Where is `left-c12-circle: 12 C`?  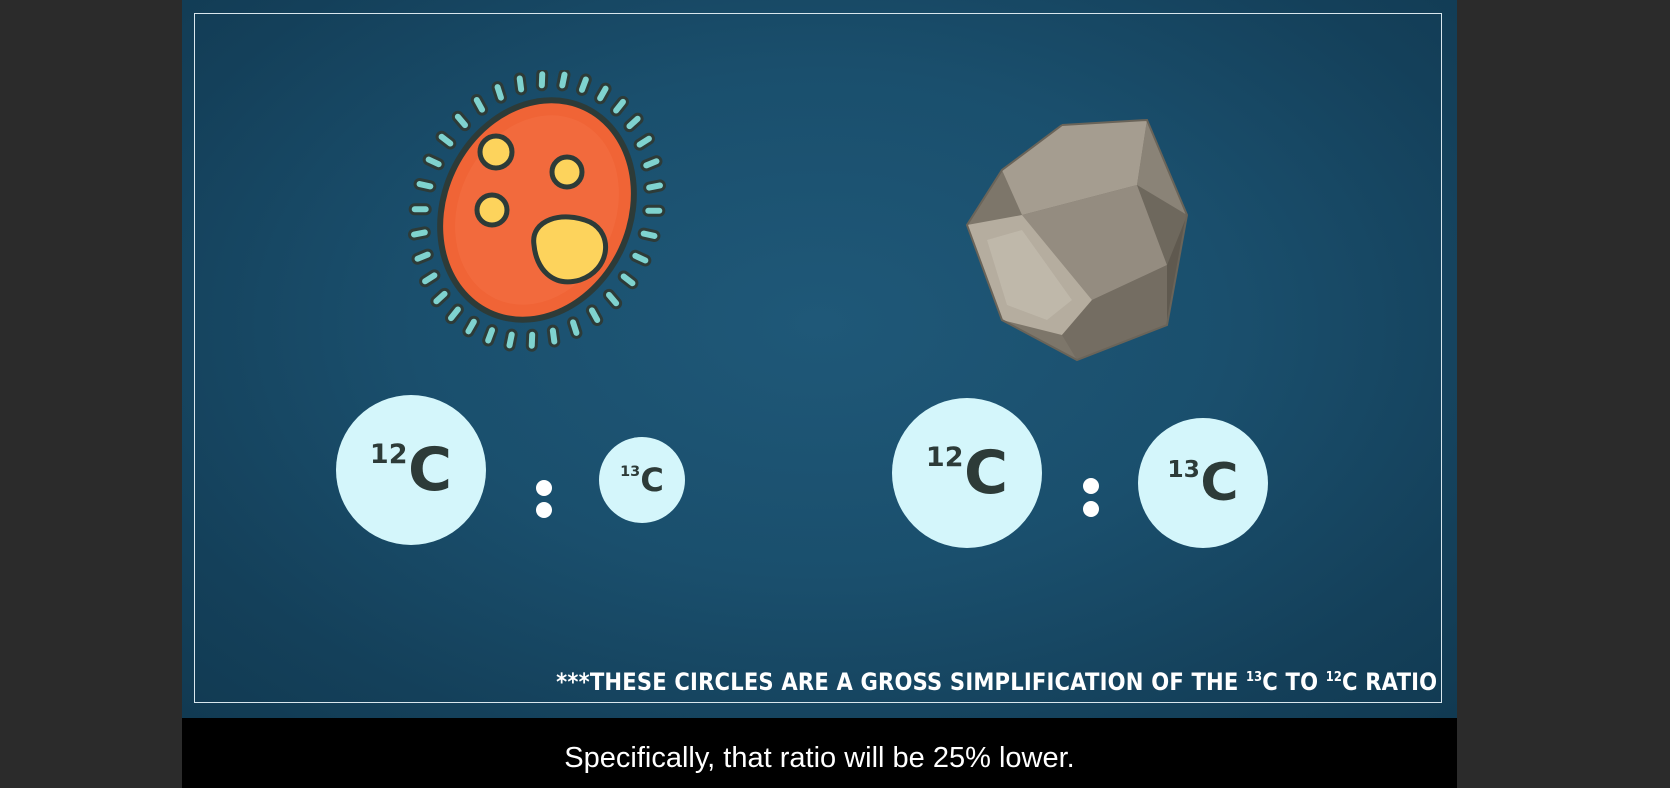
left-c12-circle: 12 C is located at coordinates (411, 470).